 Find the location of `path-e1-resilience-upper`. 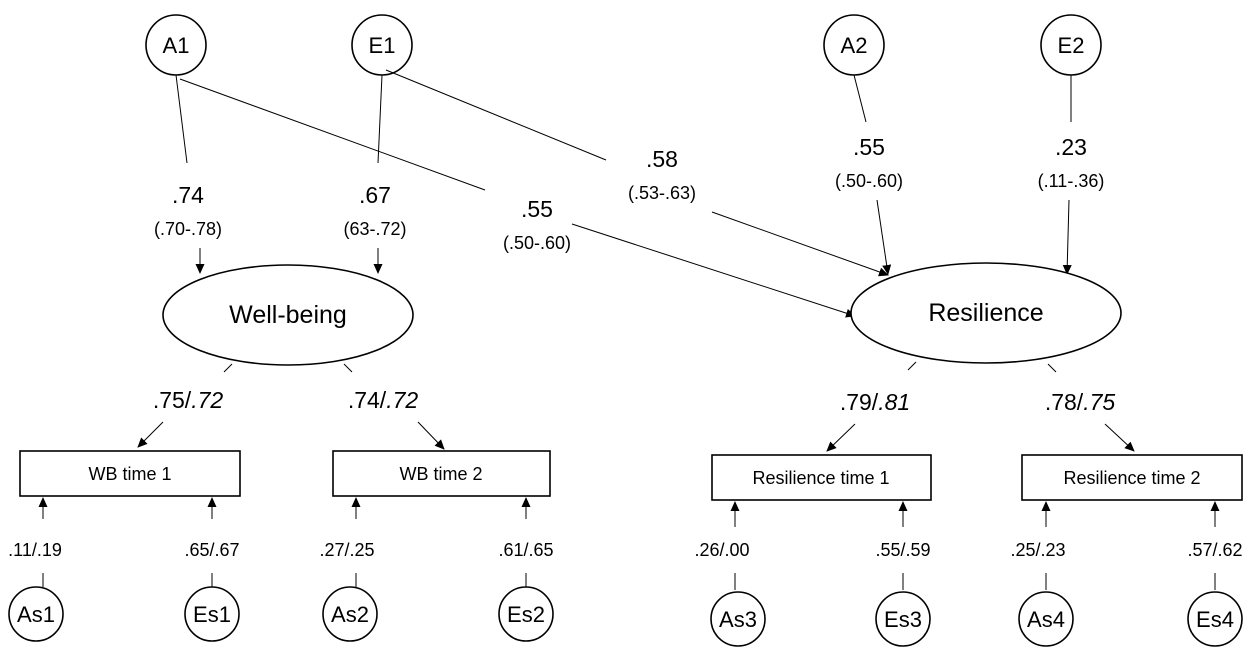

path-e1-resilience-upper is located at coordinates (496, 115).